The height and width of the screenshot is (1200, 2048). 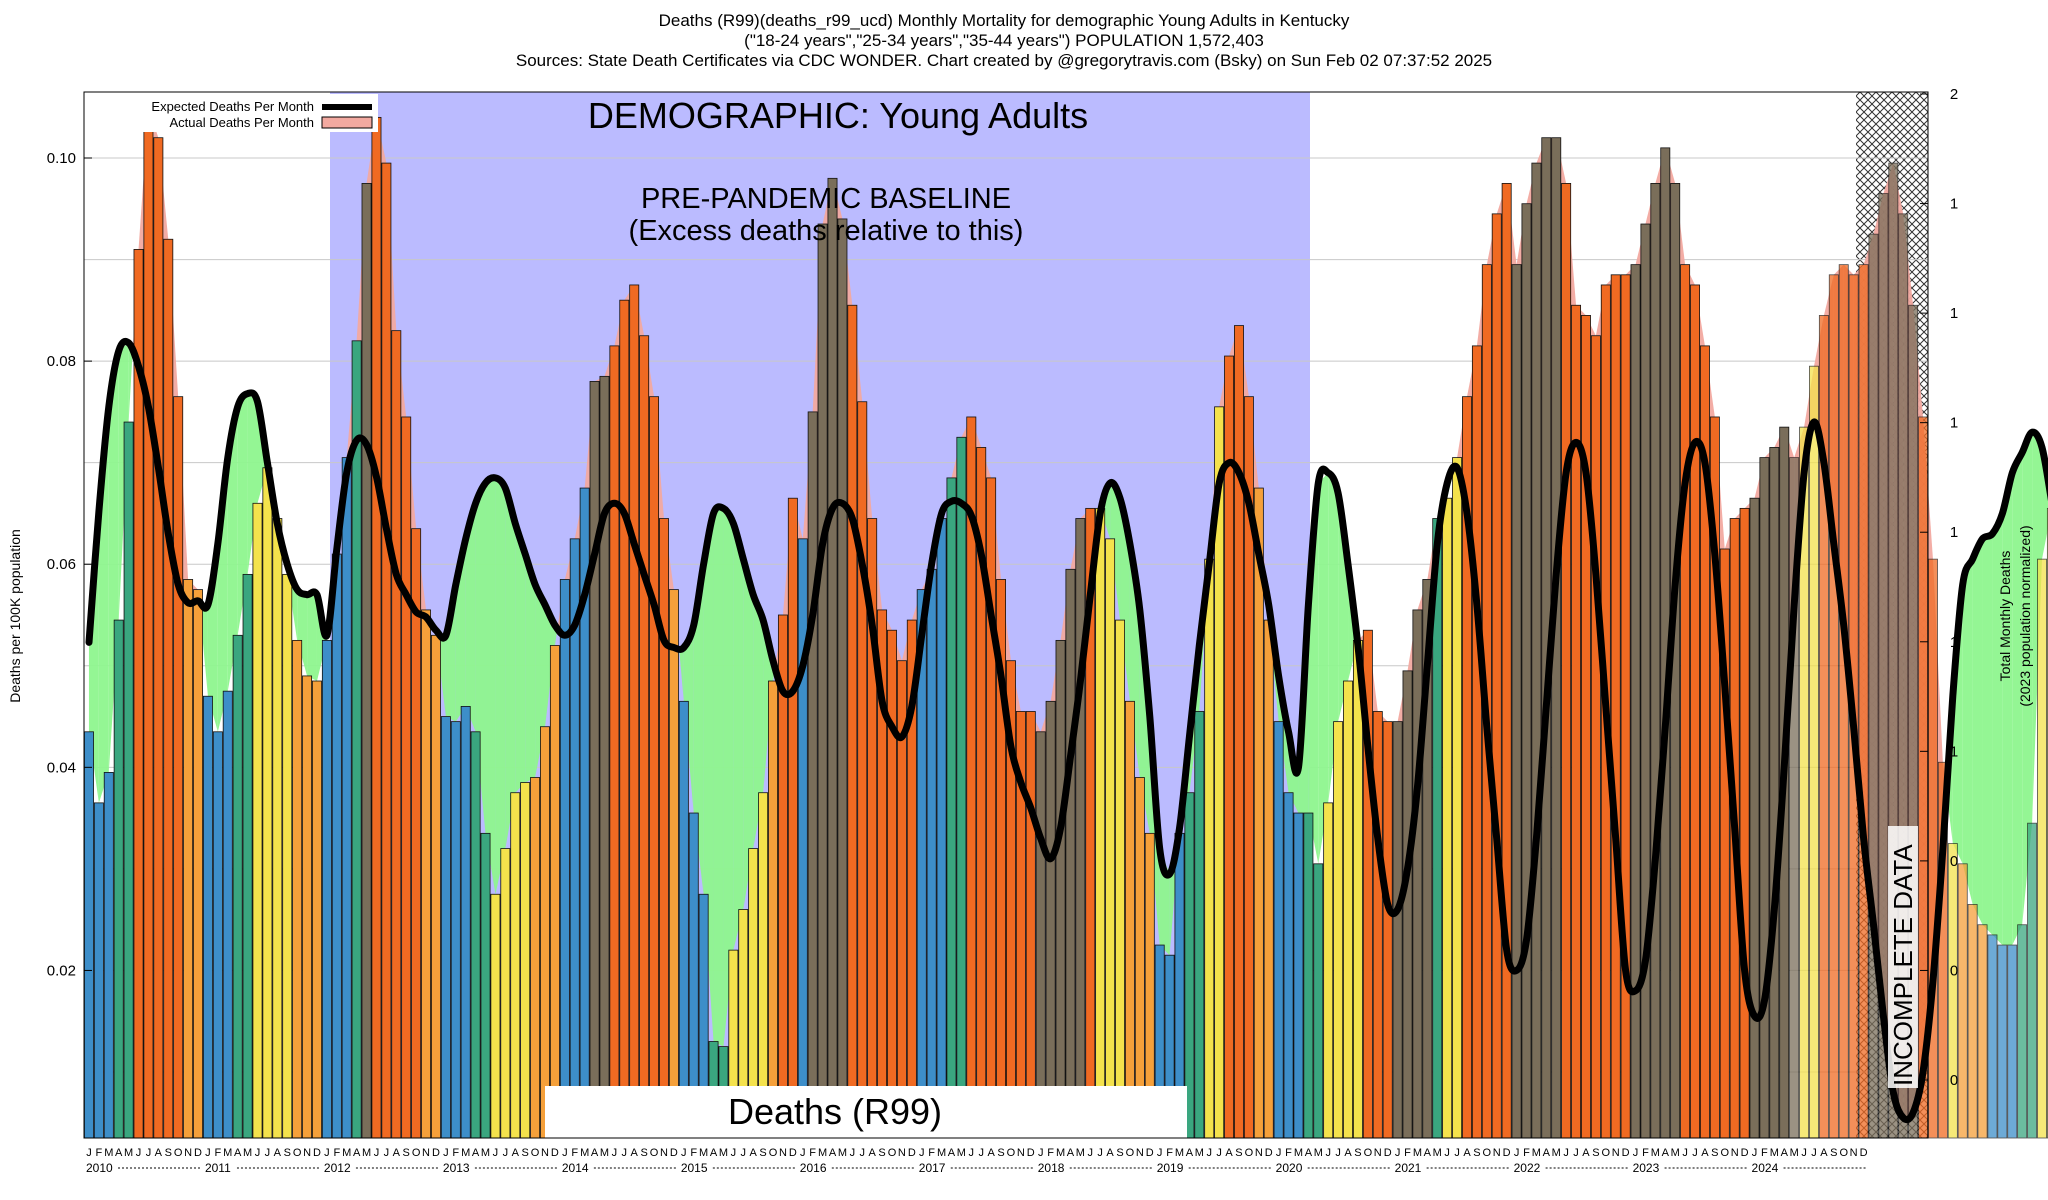 What do you see at coordinates (2025, 615) in the screenshot?
I see `right-axis-label-2: (2023 population normalized)` at bounding box center [2025, 615].